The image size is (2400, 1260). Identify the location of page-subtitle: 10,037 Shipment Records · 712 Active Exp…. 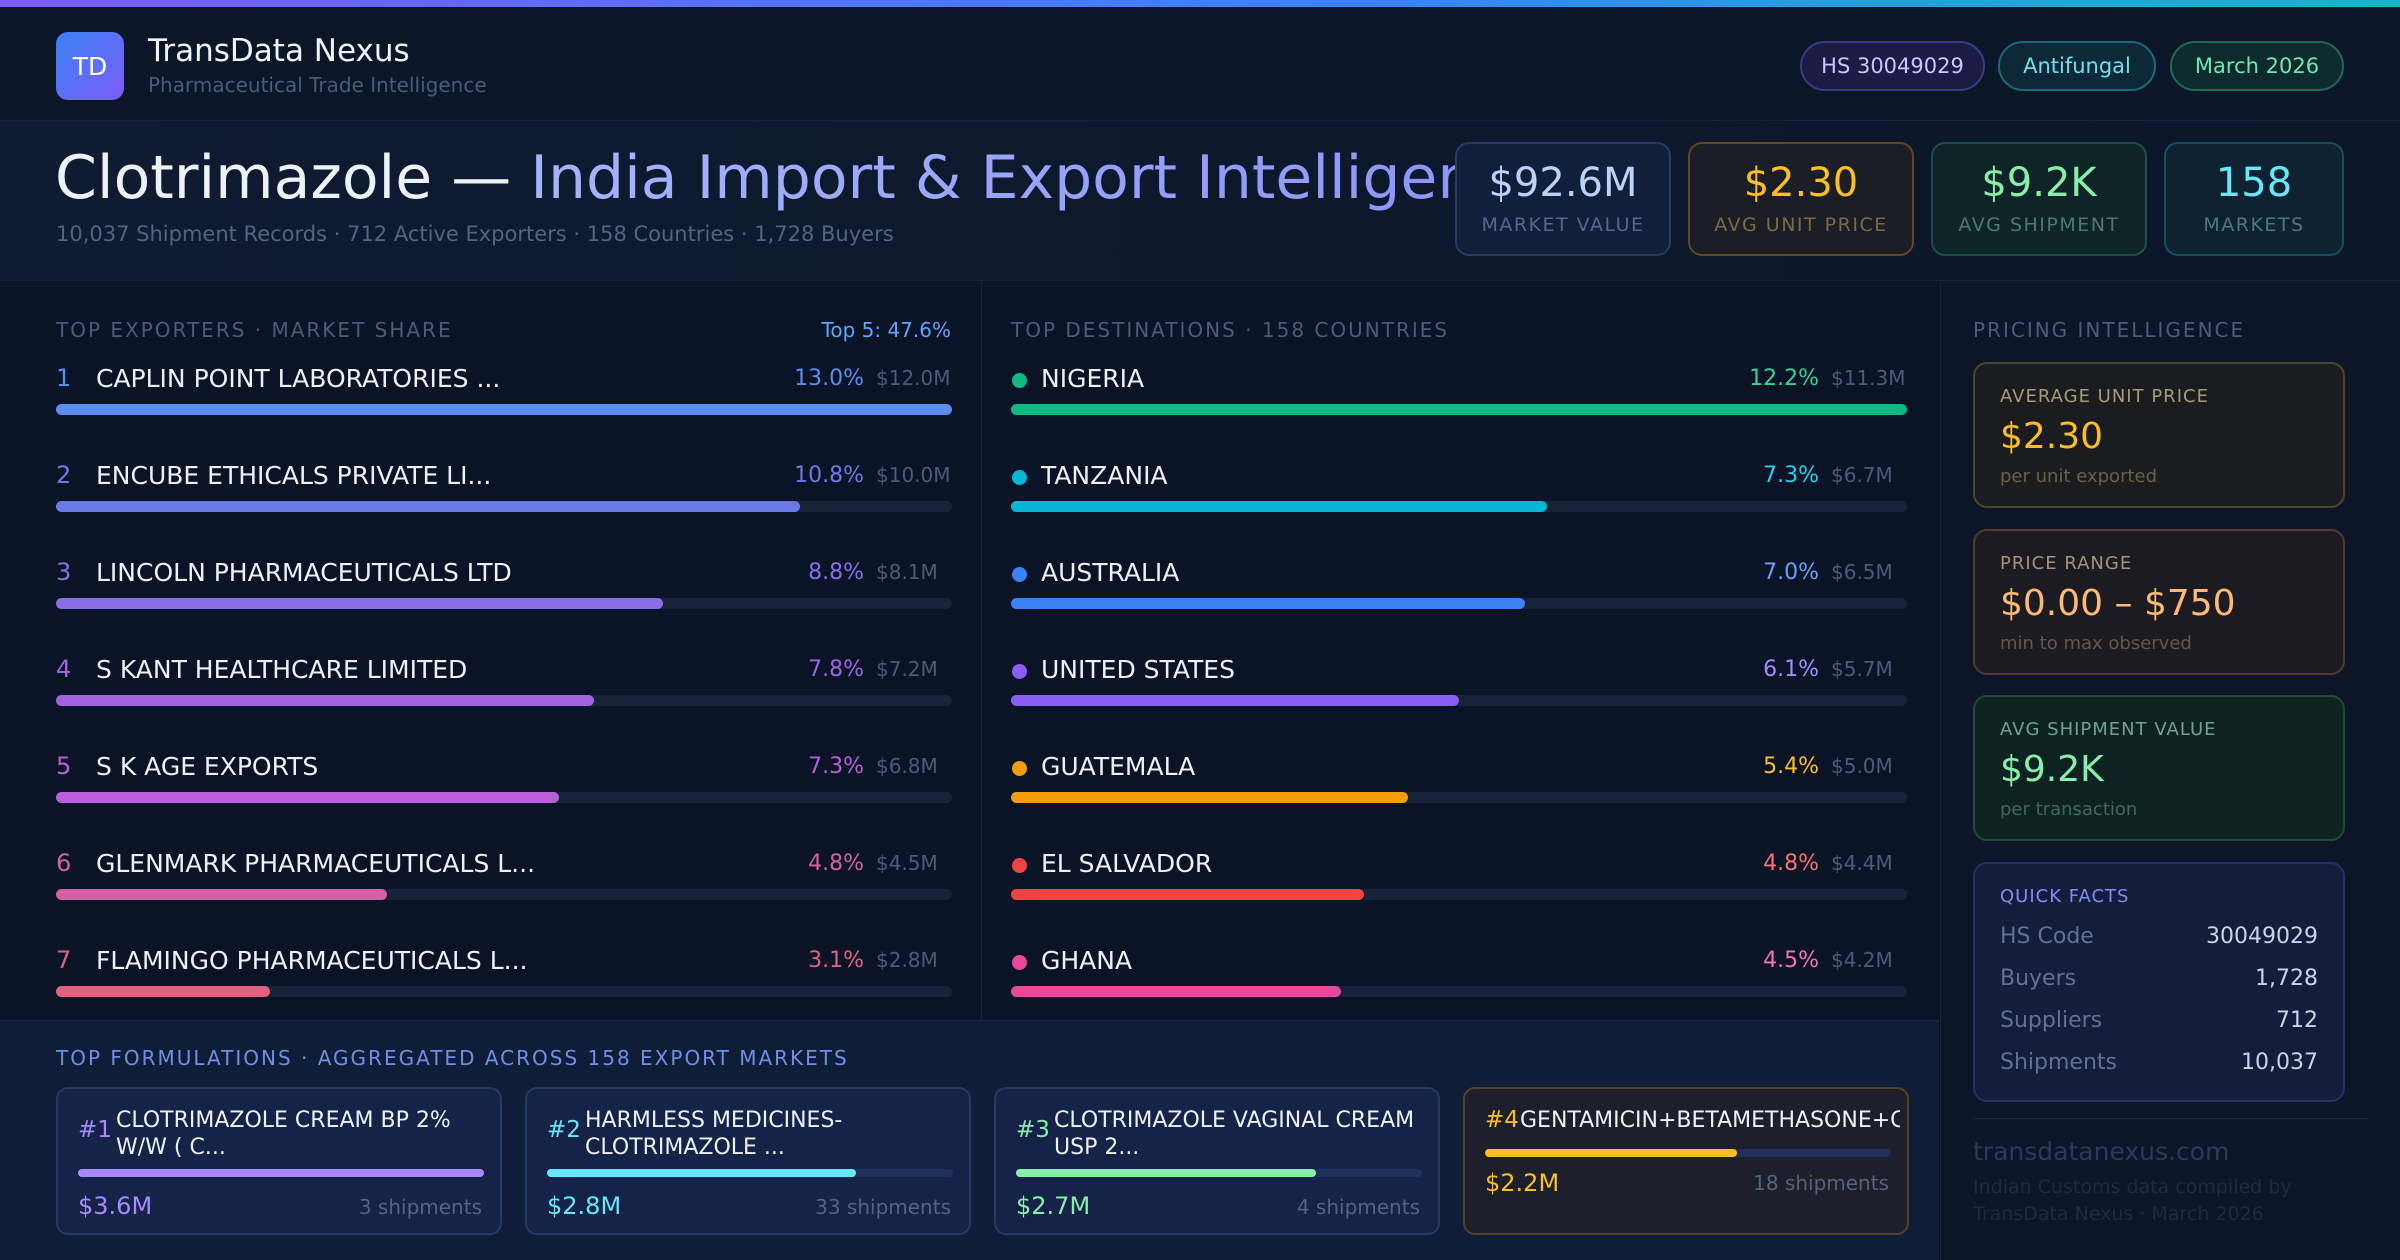
(475, 234).